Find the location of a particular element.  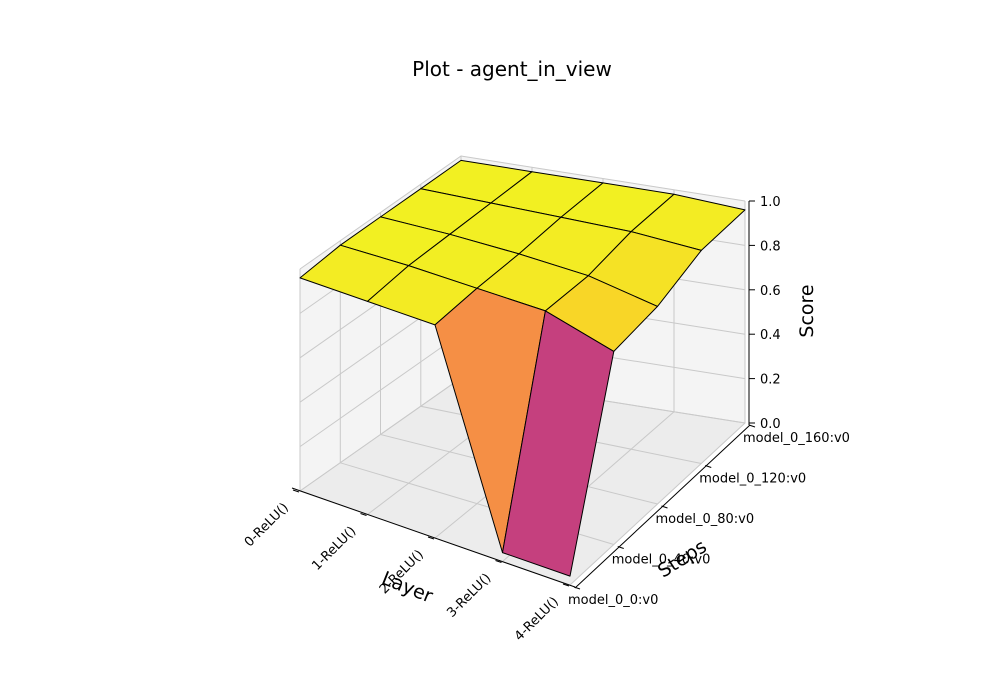

y-tick-label: model_0_120:v0 is located at coordinates (752, 479).